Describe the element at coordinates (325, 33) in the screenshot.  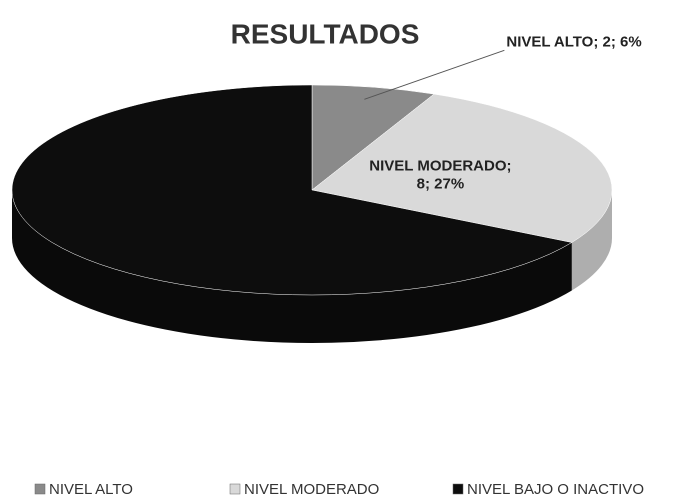
I see `chart-title: RESULTADOS` at that location.